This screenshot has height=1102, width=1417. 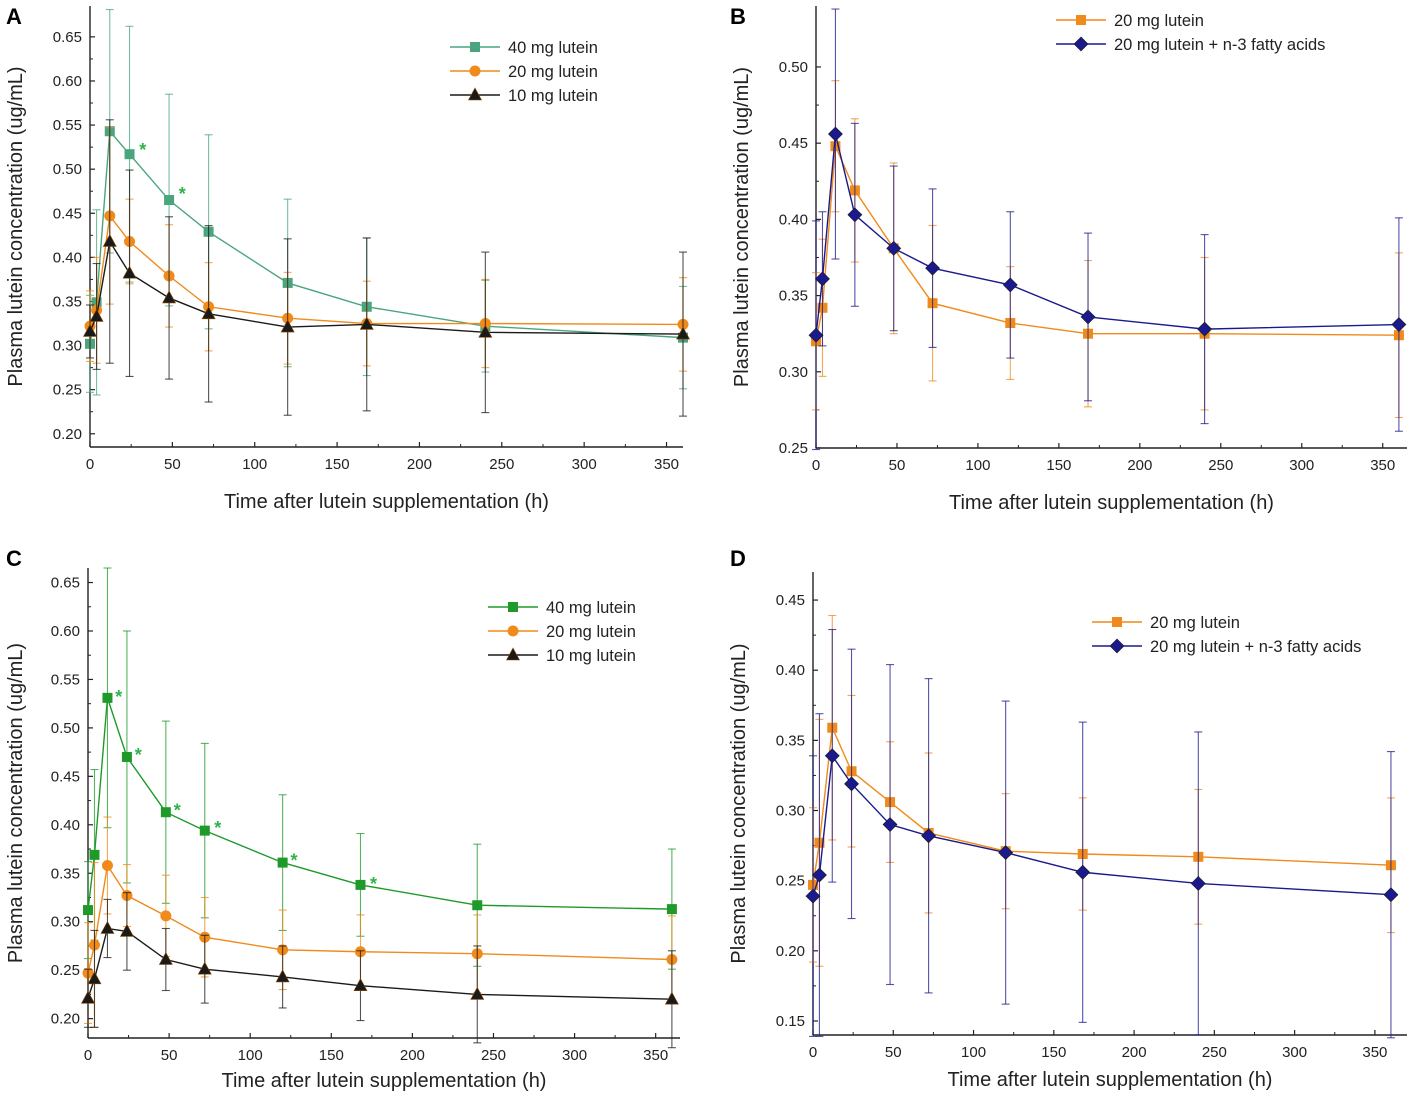 What do you see at coordinates (524, 72) in the screenshot?
I see `legend: 40 mg lutein 20 mg lutein 10 mg lutein` at bounding box center [524, 72].